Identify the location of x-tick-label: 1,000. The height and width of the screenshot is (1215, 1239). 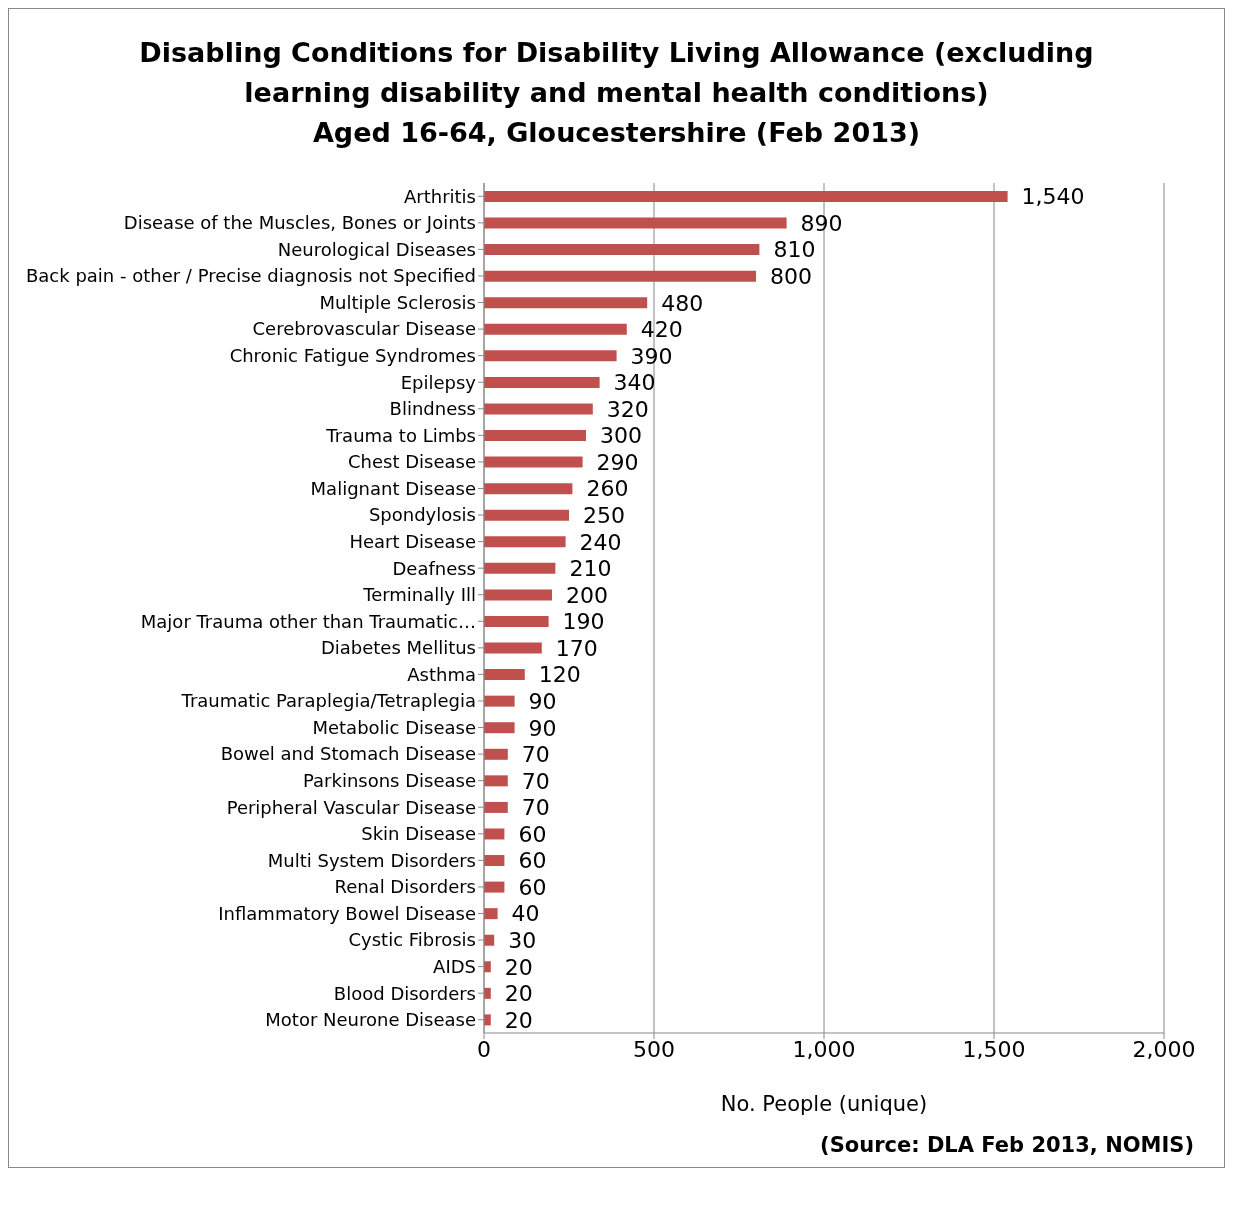
(824, 1049).